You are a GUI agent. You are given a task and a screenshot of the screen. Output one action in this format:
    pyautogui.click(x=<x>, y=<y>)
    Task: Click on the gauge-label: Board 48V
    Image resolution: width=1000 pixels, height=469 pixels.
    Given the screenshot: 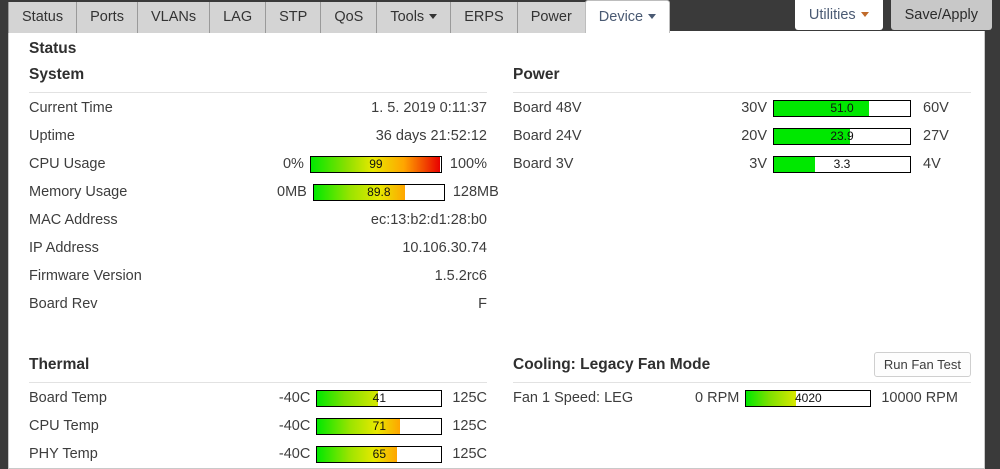 What is the action you would take?
    pyautogui.click(x=547, y=108)
    